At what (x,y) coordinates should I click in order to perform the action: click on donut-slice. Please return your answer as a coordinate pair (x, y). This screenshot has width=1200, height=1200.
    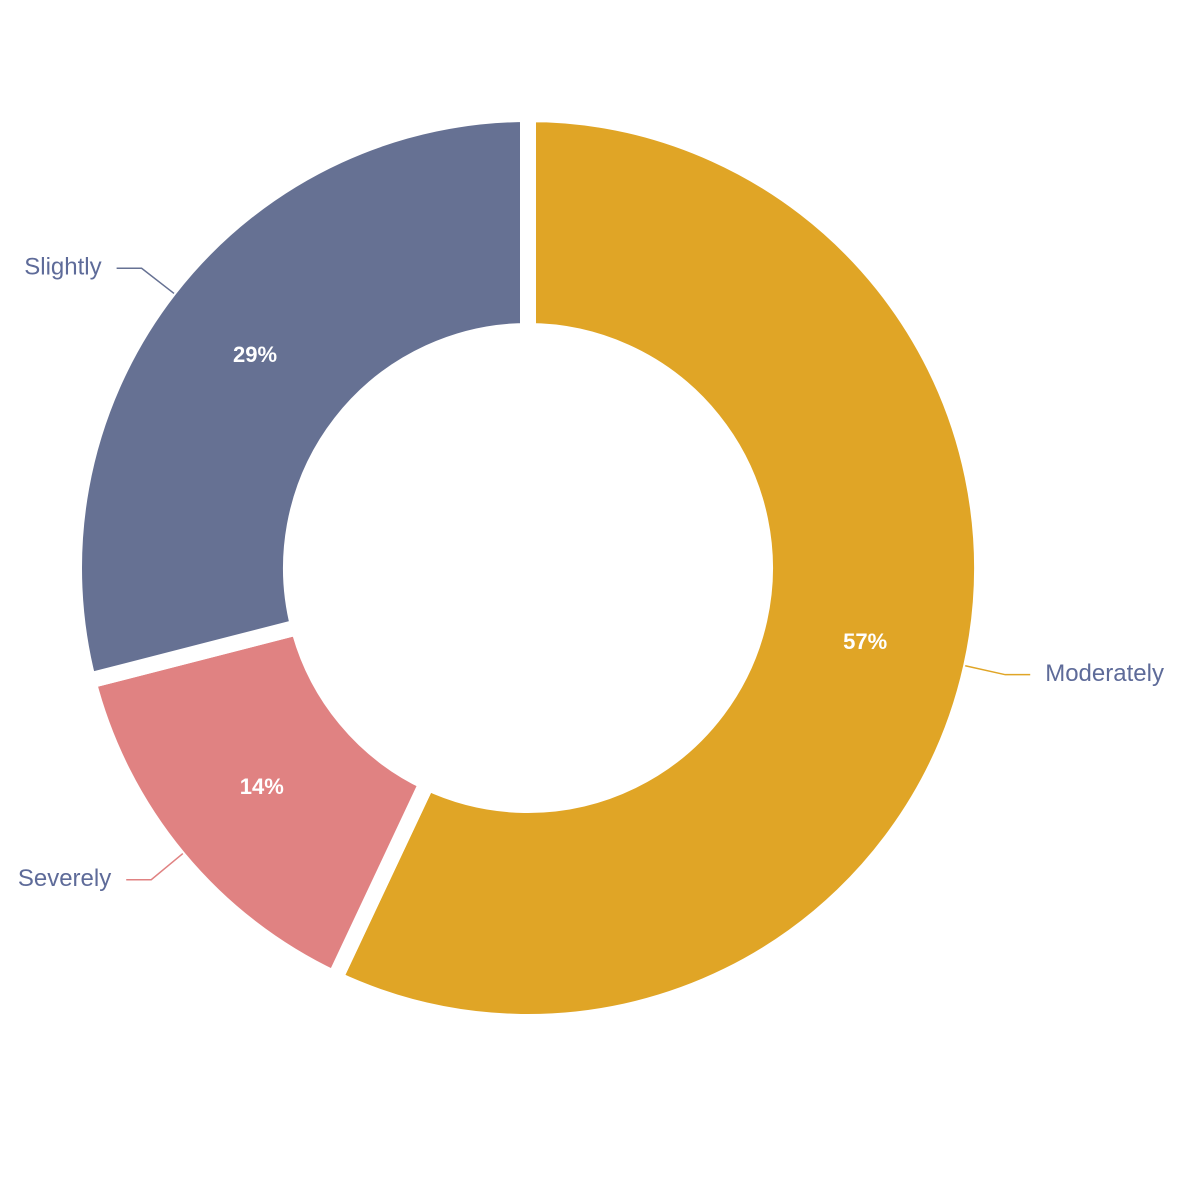
    Looking at the image, I should click on (258, 802).